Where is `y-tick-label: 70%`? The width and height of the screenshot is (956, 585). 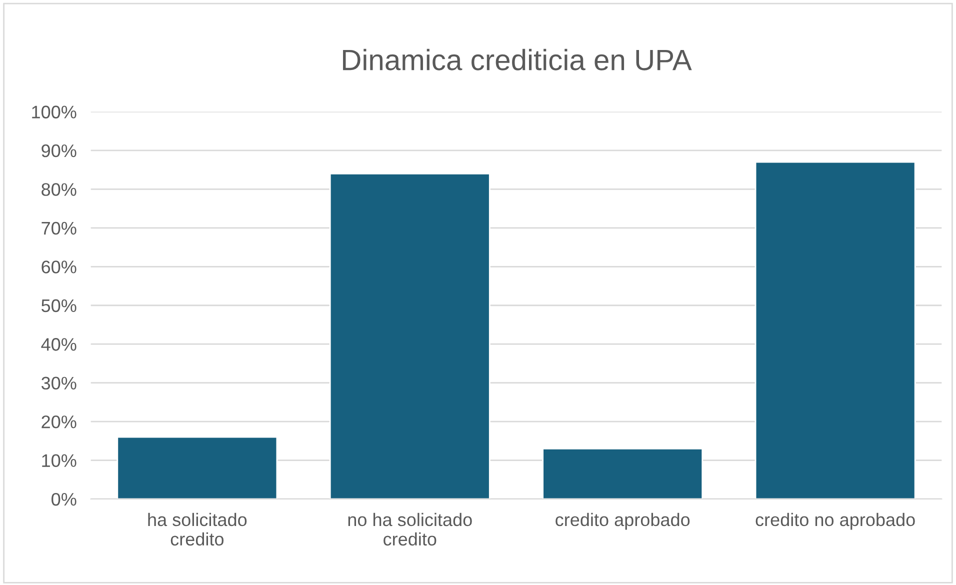
y-tick-label: 70% is located at coordinates (59, 228).